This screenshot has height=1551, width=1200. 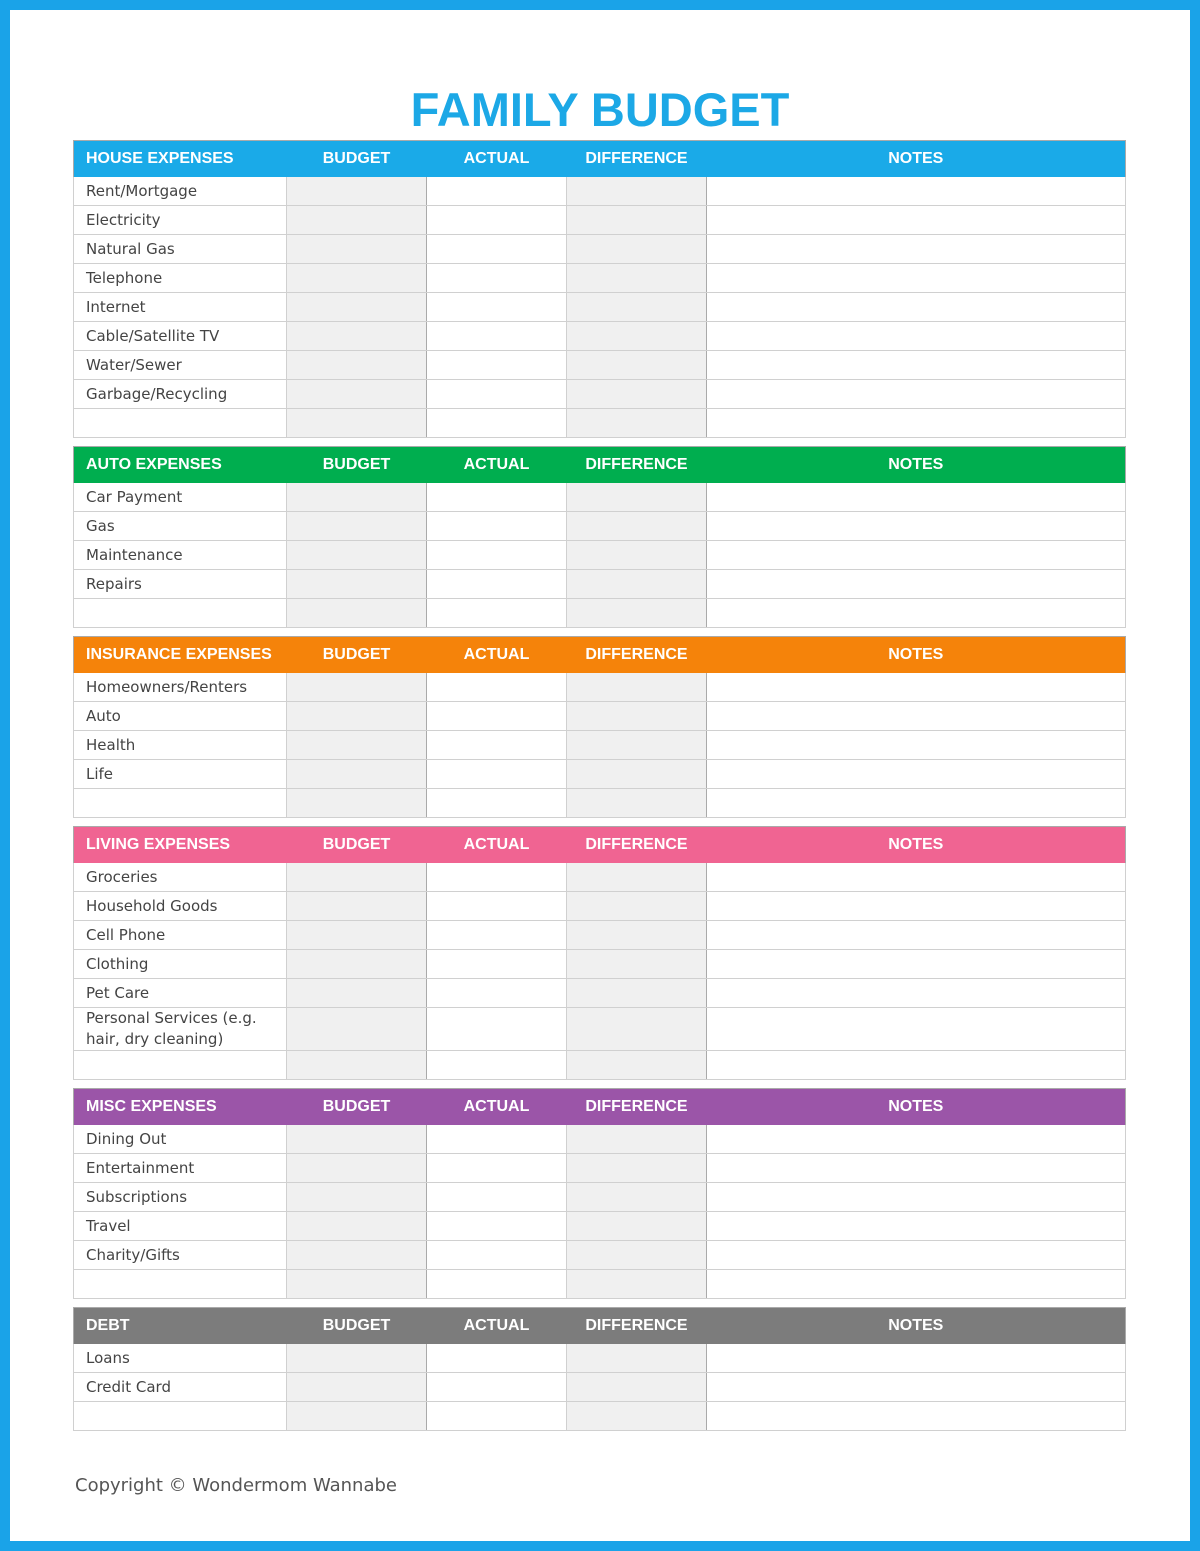 I want to click on section-header: MISC EXPENSES BUDGET ACTUAL DIFFERENCE NOTES, so click(x=599, y=1106).